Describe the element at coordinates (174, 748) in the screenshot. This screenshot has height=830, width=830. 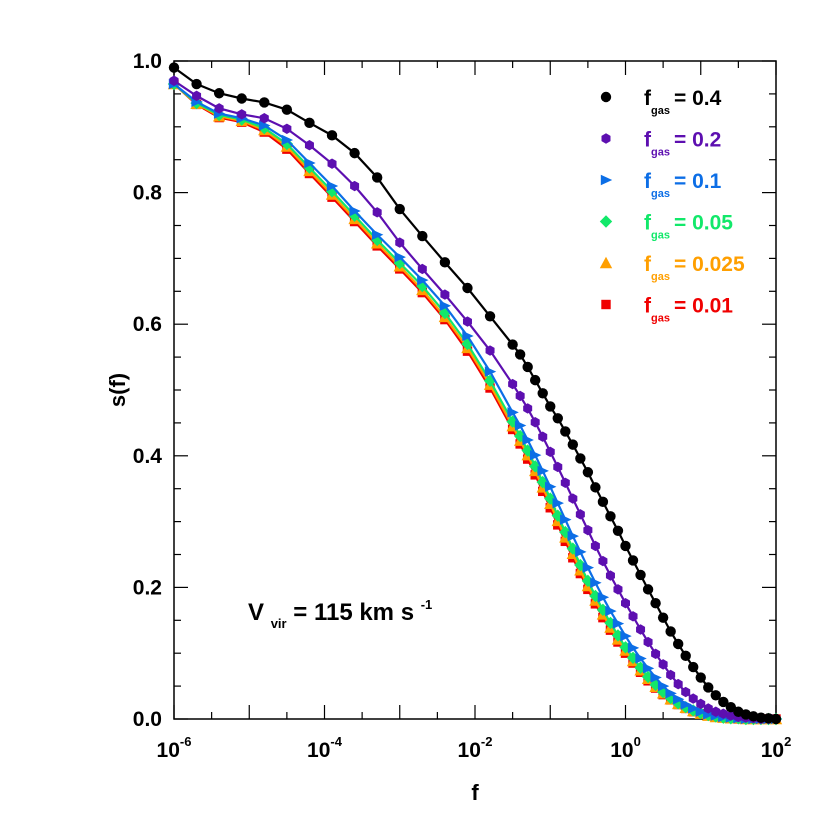
I see `x-tick-label: 10⁻⁶` at that location.